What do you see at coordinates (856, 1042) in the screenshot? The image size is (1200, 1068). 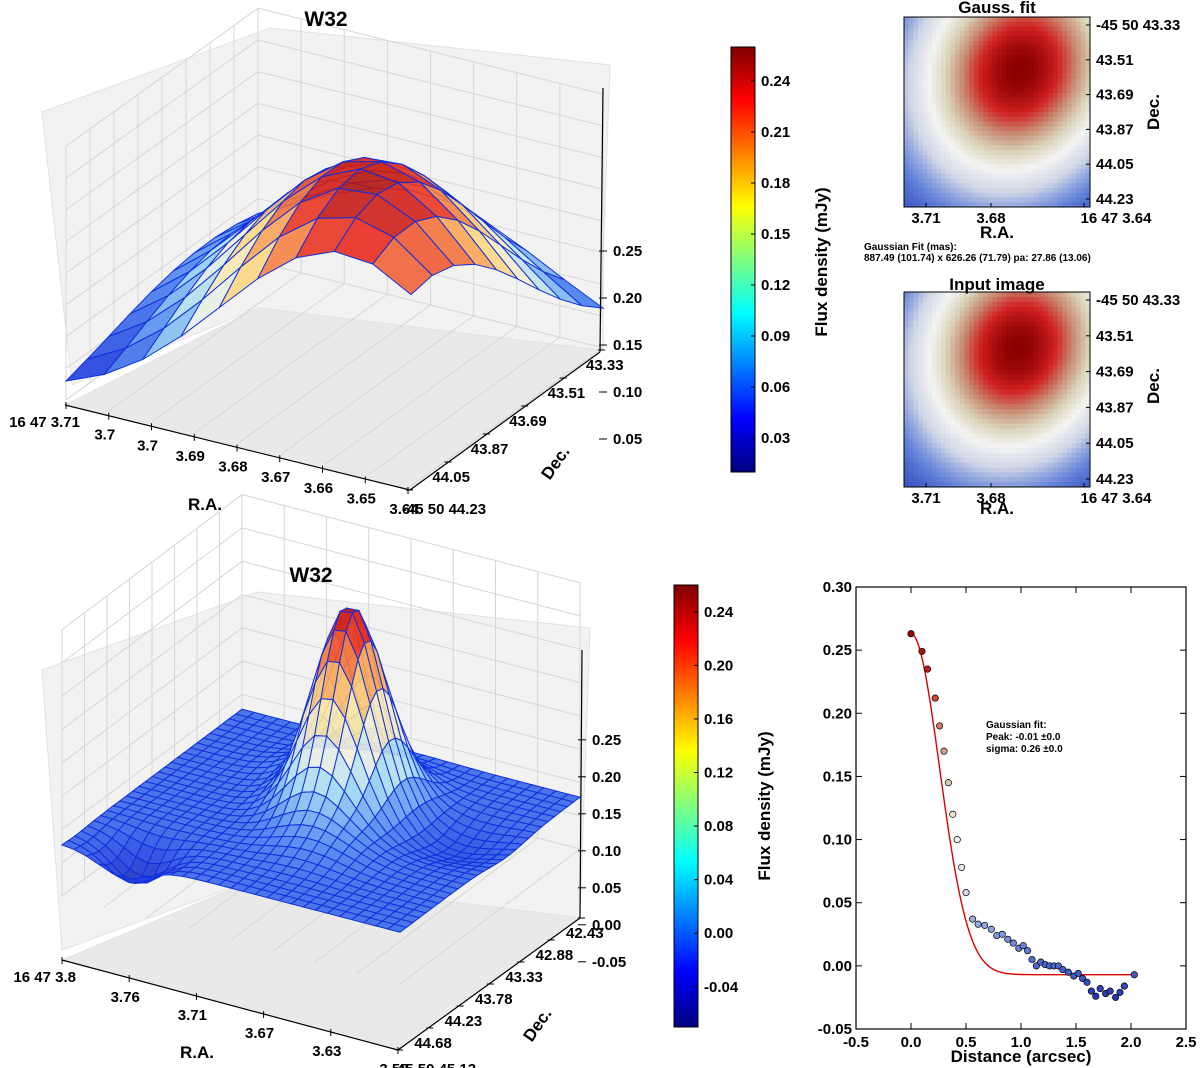 I see `radial-x-tick-label: -0.5` at bounding box center [856, 1042].